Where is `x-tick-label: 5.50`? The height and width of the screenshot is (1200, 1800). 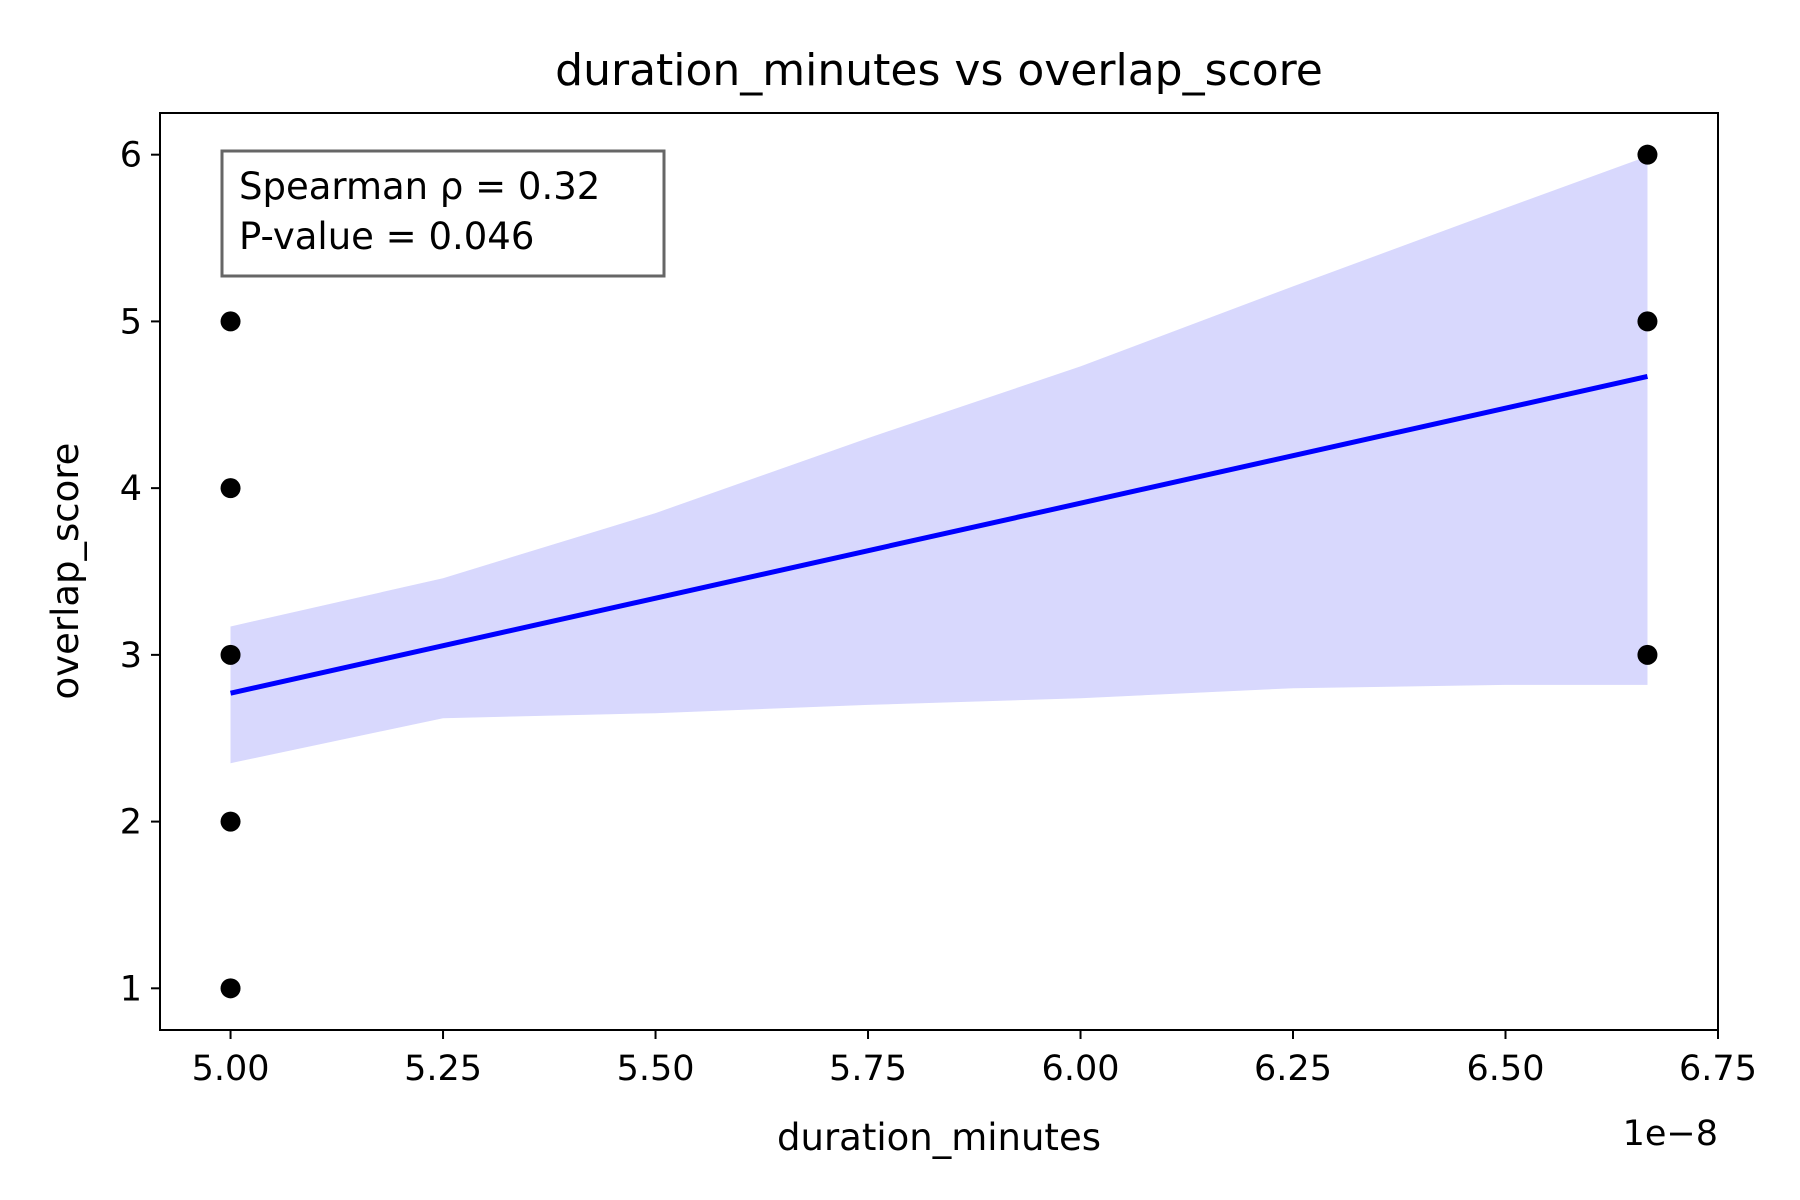 x-tick-label: 5.50 is located at coordinates (656, 1069).